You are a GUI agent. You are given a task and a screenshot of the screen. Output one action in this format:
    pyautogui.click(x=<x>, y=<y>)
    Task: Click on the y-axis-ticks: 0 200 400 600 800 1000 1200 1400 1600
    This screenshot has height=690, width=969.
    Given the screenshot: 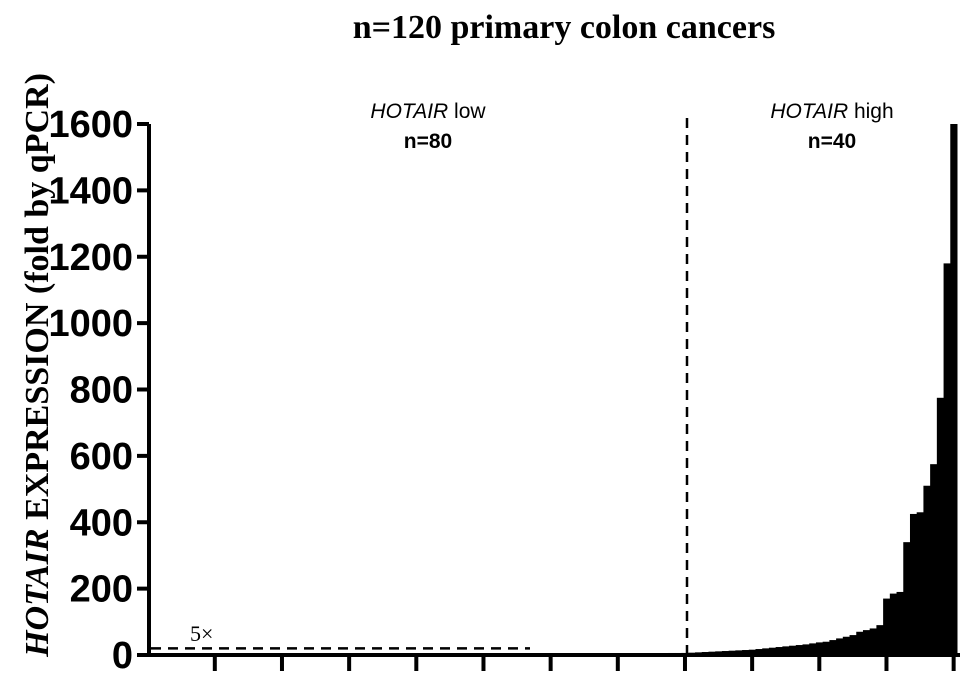 What is the action you would take?
    pyautogui.click(x=98, y=390)
    